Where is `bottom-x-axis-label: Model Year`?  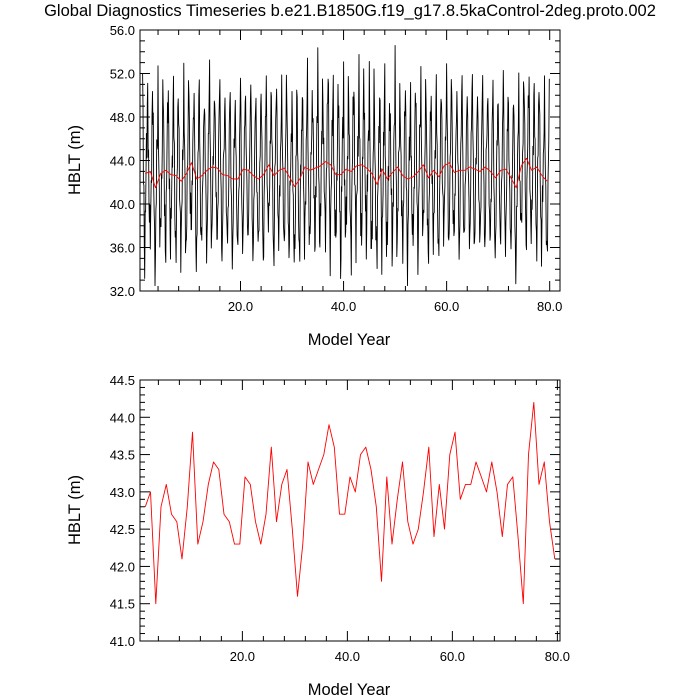
bottom-x-axis-label: Model Year is located at coordinates (349, 690).